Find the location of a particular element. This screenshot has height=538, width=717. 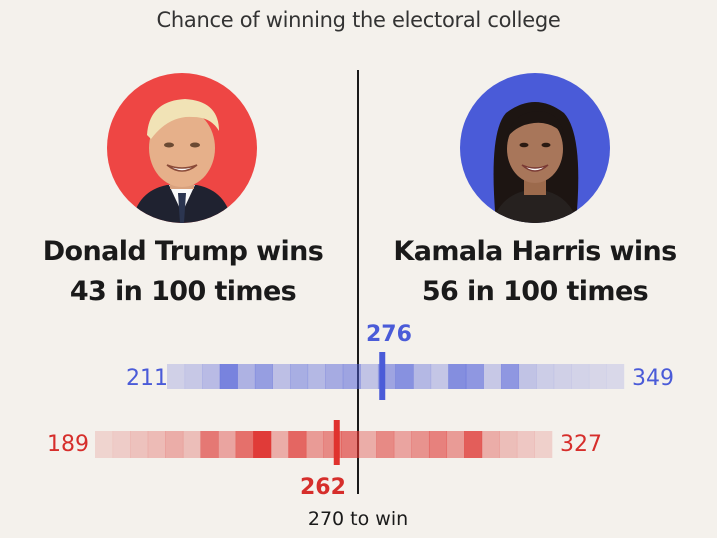

harris-result: Kamala Harris wins 56 in 100 times is located at coordinates (535, 272).